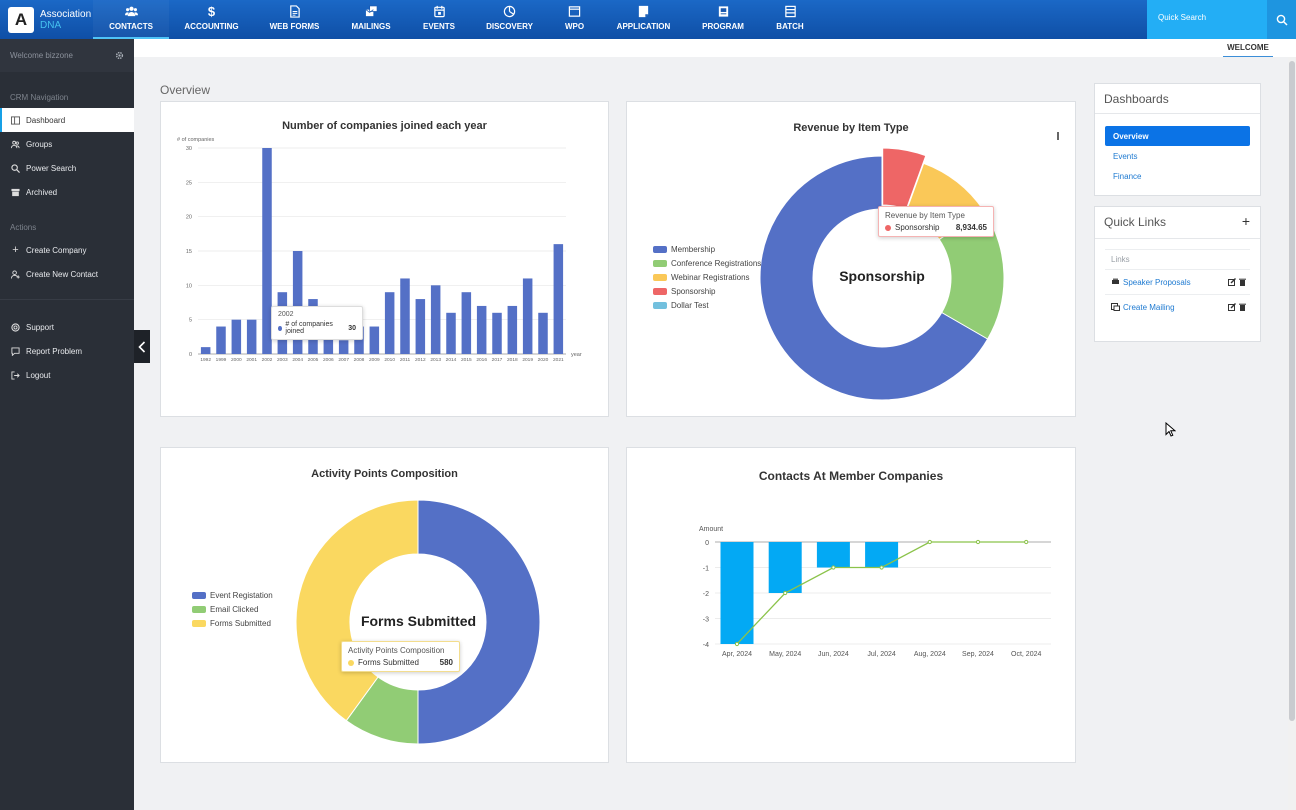 This screenshot has height=810, width=1296. What do you see at coordinates (396, 650) in the screenshot?
I see `tooltip-title: Activity Points Composition` at bounding box center [396, 650].